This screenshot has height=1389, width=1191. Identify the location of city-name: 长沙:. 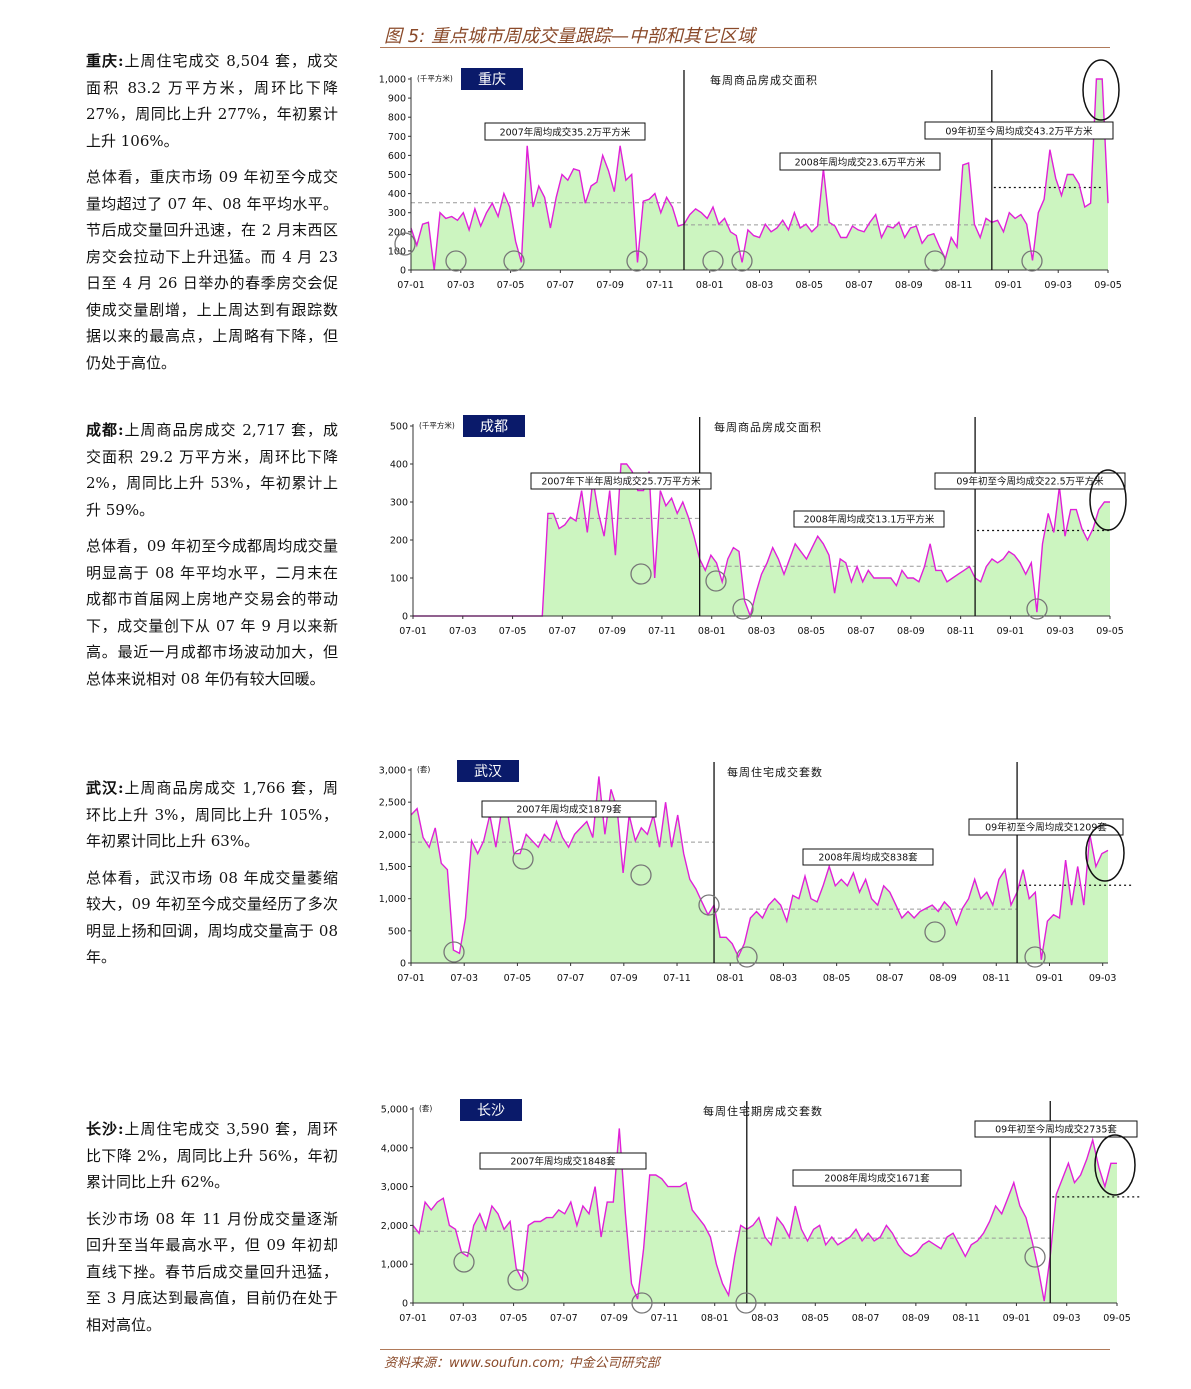
(105, 1129).